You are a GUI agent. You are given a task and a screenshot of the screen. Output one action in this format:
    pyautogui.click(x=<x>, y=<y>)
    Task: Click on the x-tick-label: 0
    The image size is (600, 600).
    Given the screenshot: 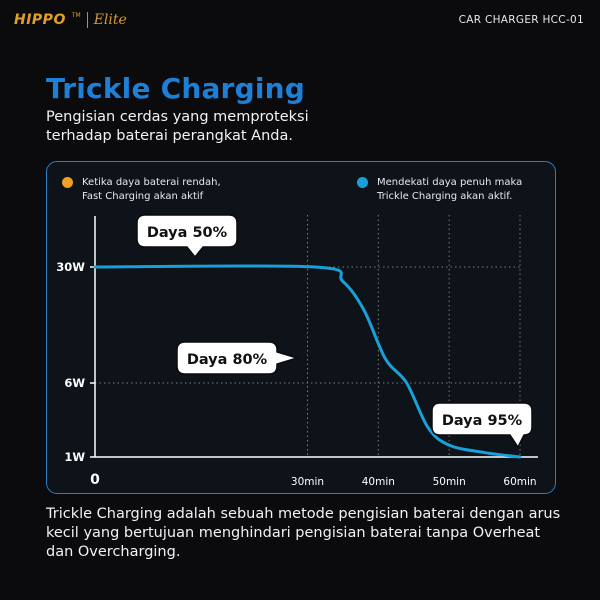 What is the action you would take?
    pyautogui.click(x=95, y=480)
    